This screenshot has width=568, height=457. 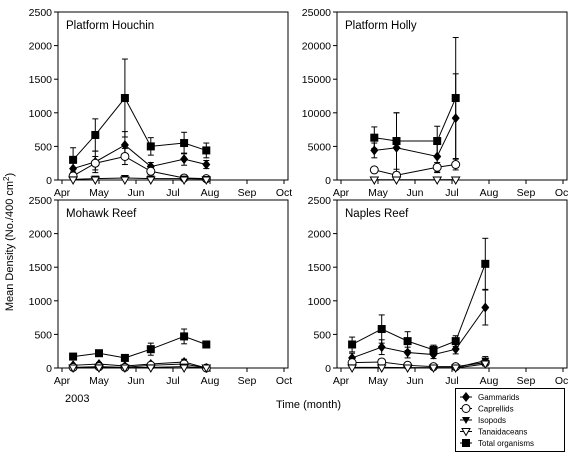 What do you see at coordinates (284, 381) in the screenshot?
I see `x-tick-label: Oct` at bounding box center [284, 381].